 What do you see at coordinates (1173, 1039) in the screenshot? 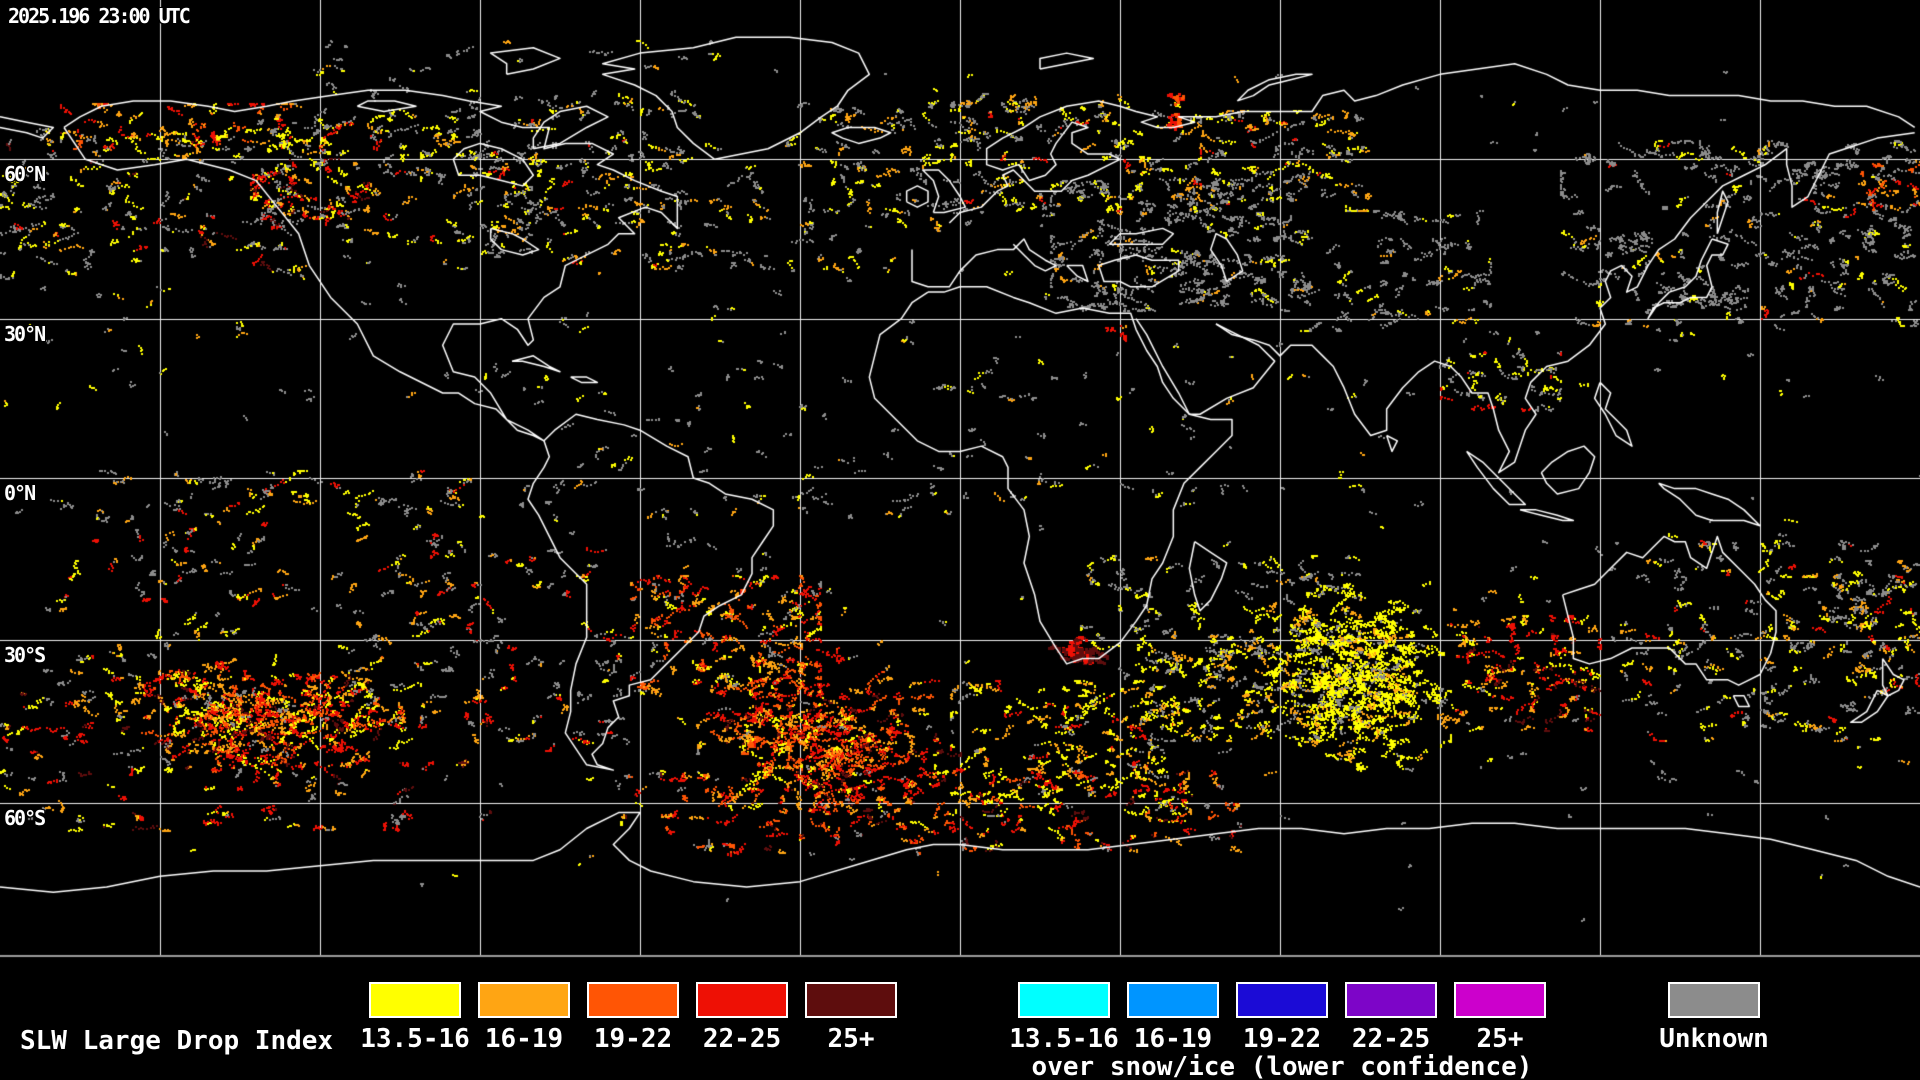
I see `legend-snow-ice-label-1: 16-19` at bounding box center [1173, 1039].